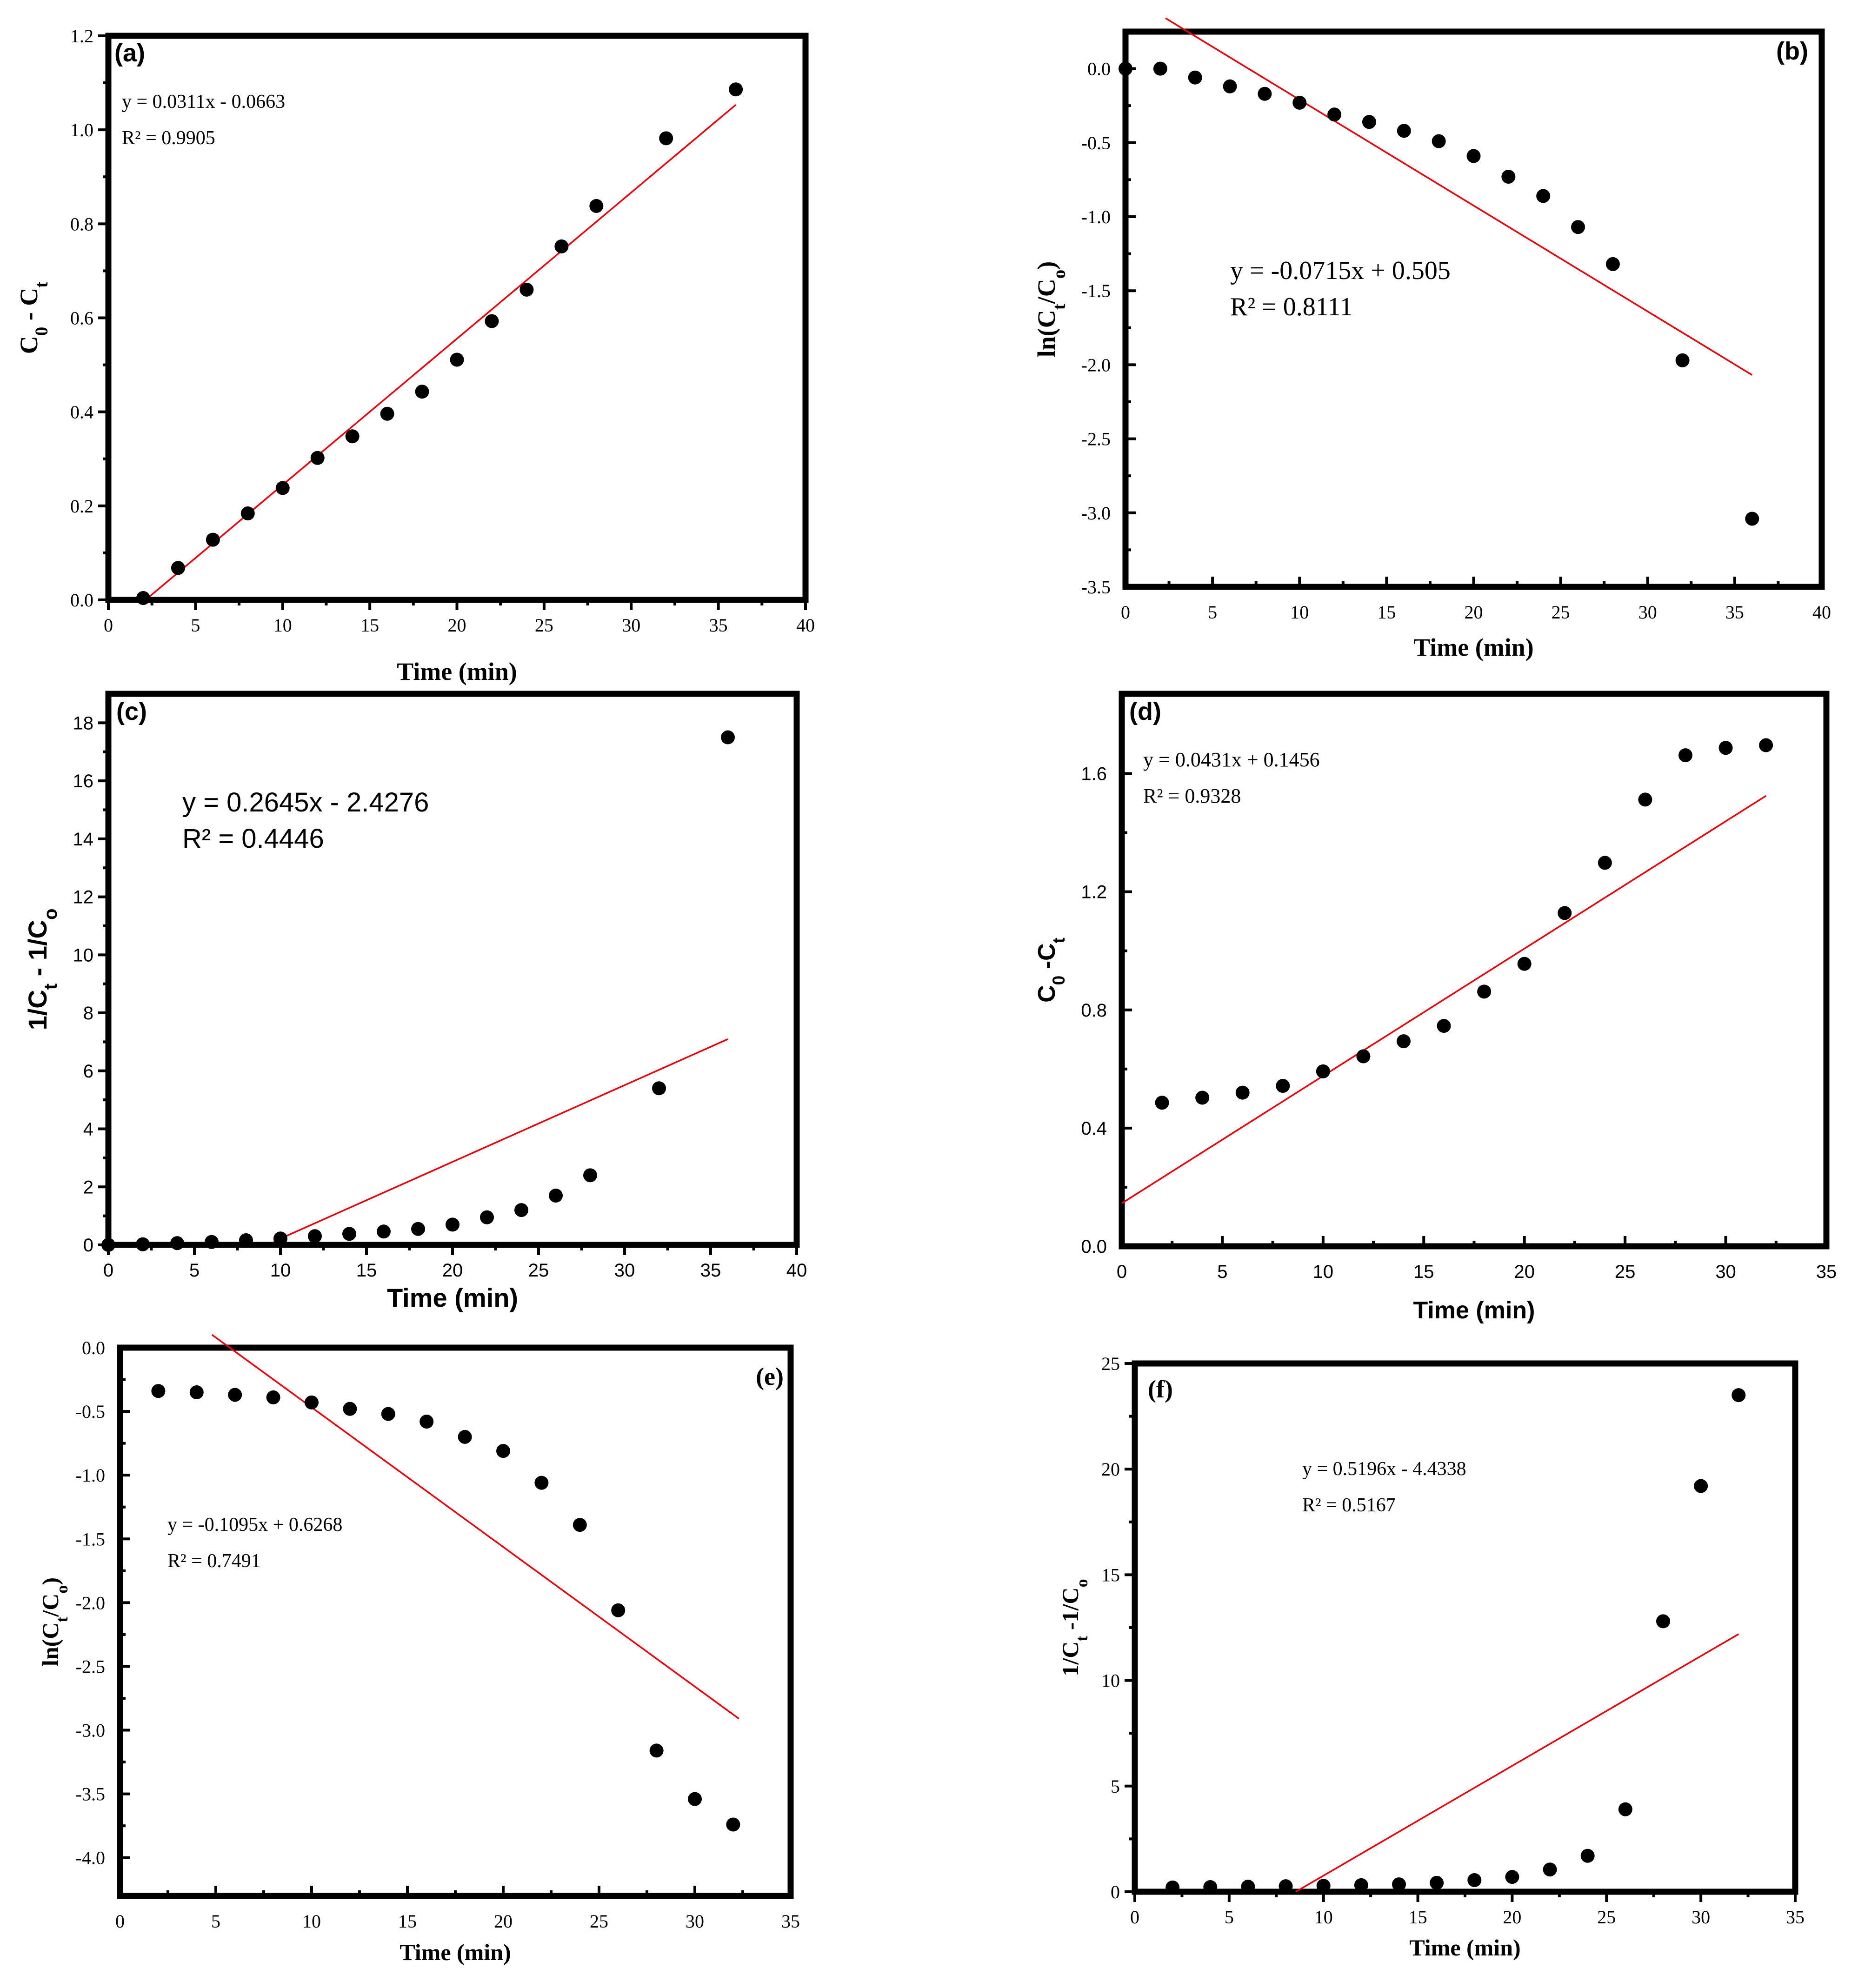 The width and height of the screenshot is (1858, 1988). I want to click on y-tick-label: 1.0, so click(81, 130).